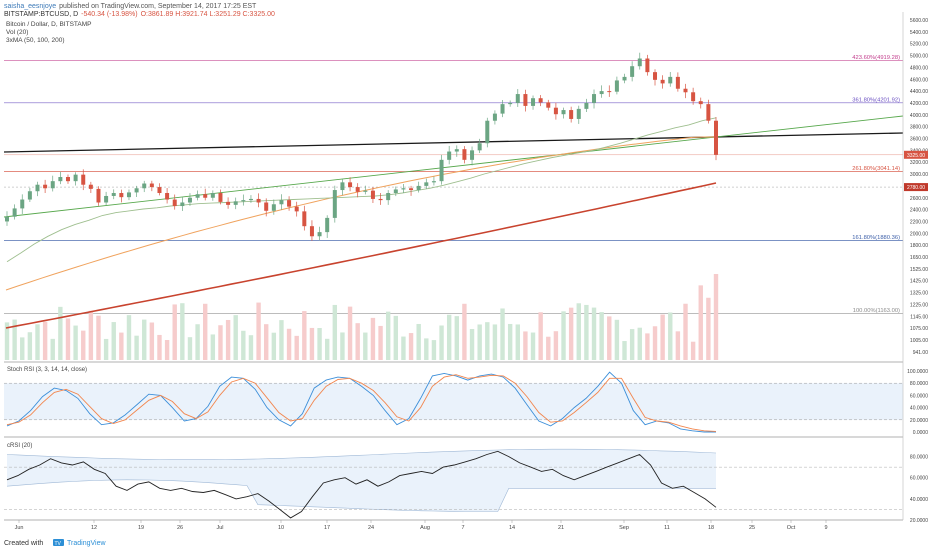 This screenshot has width=932, height=550. I want to click on x-tick-label: Aug, so click(425, 528).